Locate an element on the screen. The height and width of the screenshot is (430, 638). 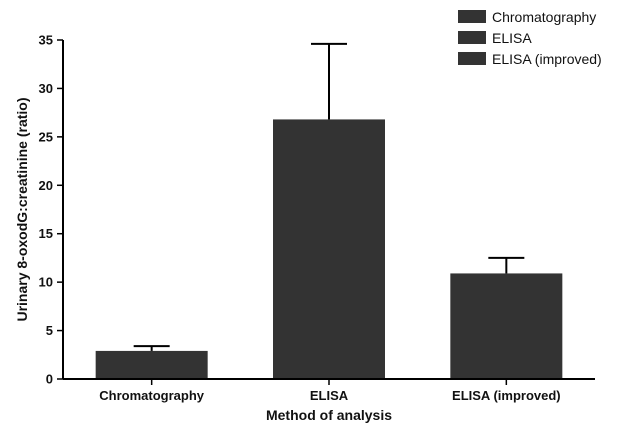
legend: Chromatography ELISA ELISA (improved) is located at coordinates (530, 38).